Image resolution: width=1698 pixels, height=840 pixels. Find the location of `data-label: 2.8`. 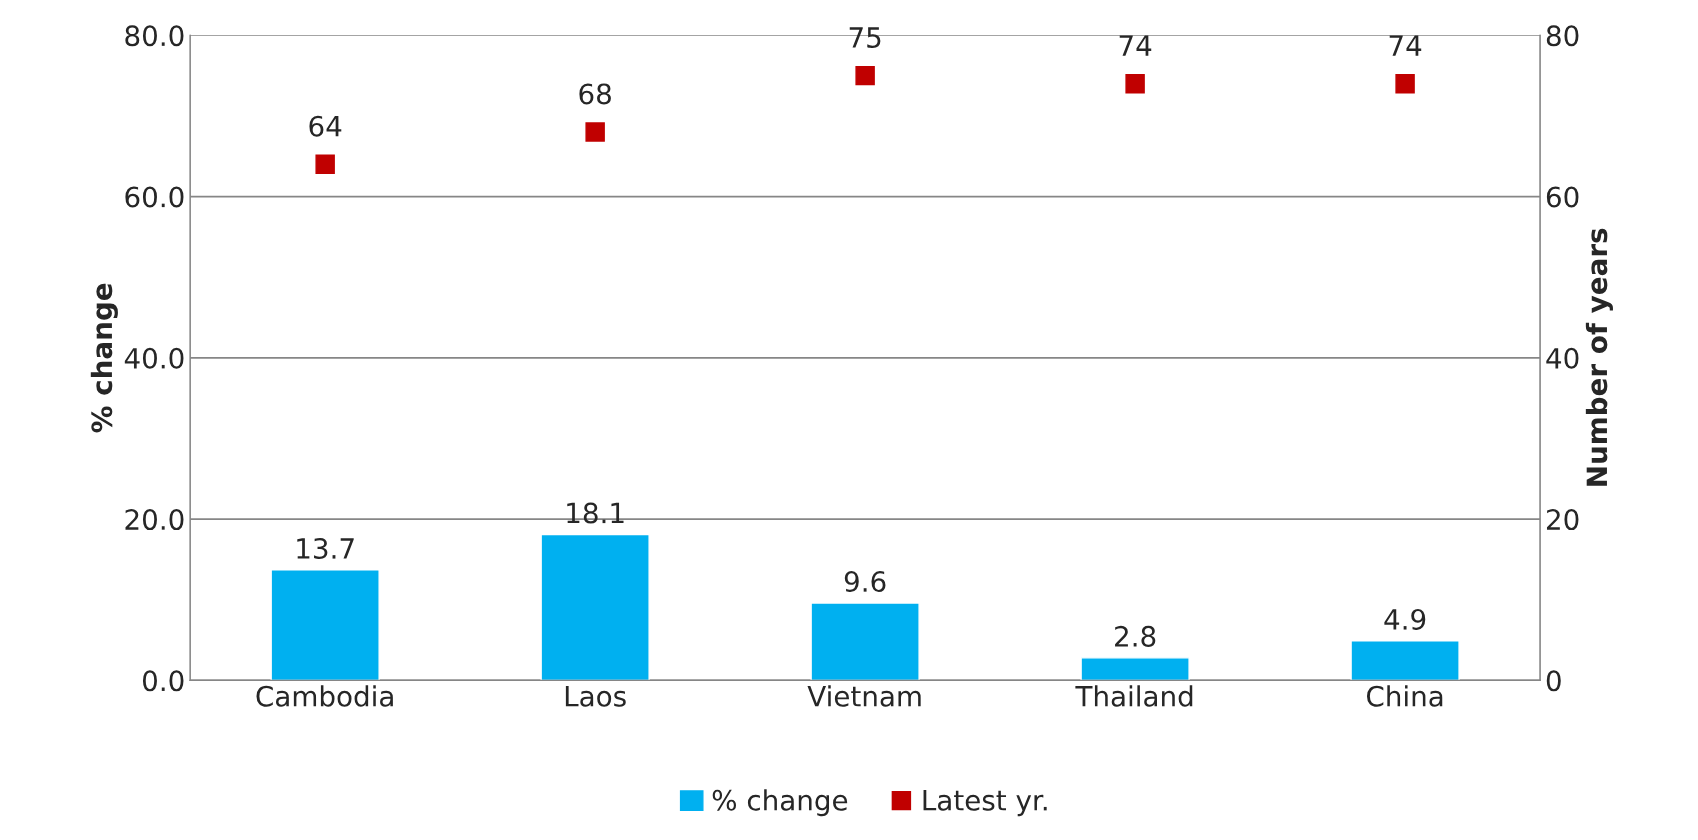

data-label: 2.8 is located at coordinates (1135, 636).